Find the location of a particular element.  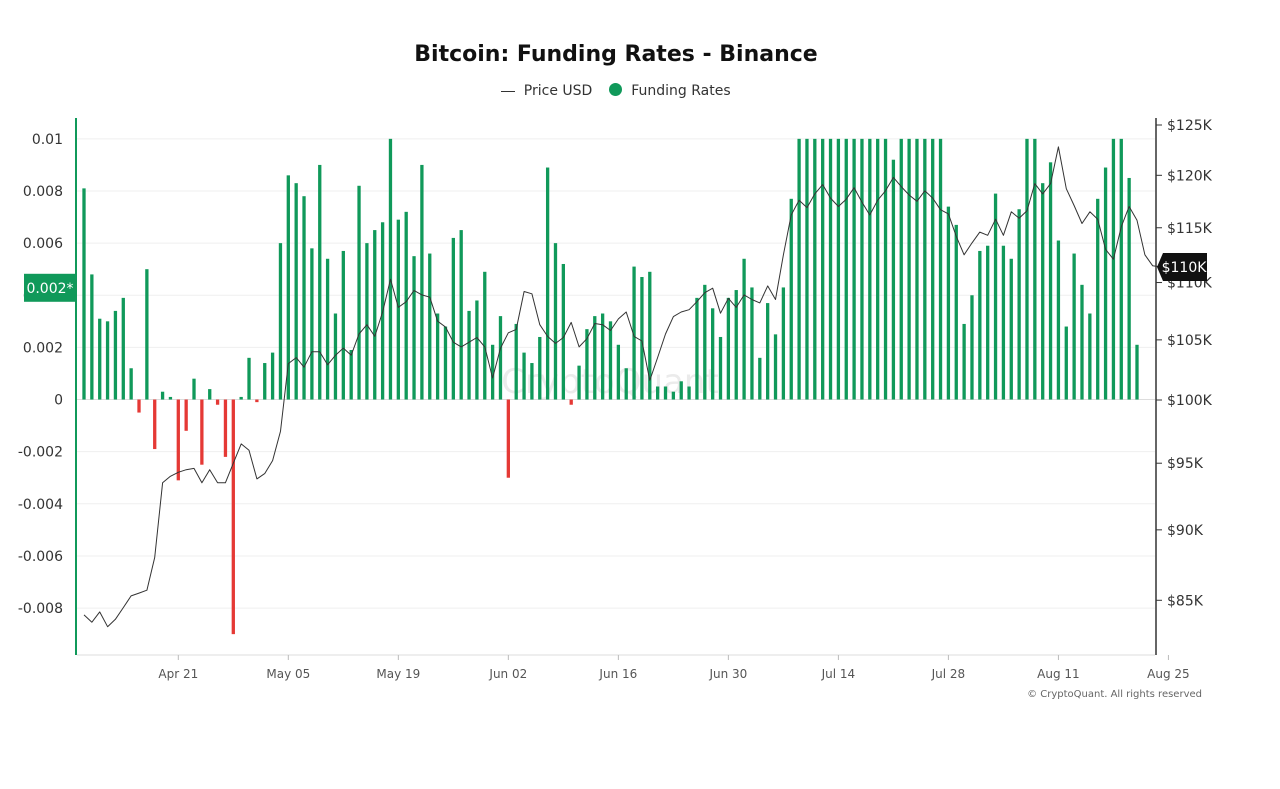

x-tick-label: Jun 16 is located at coordinates (617, 674).